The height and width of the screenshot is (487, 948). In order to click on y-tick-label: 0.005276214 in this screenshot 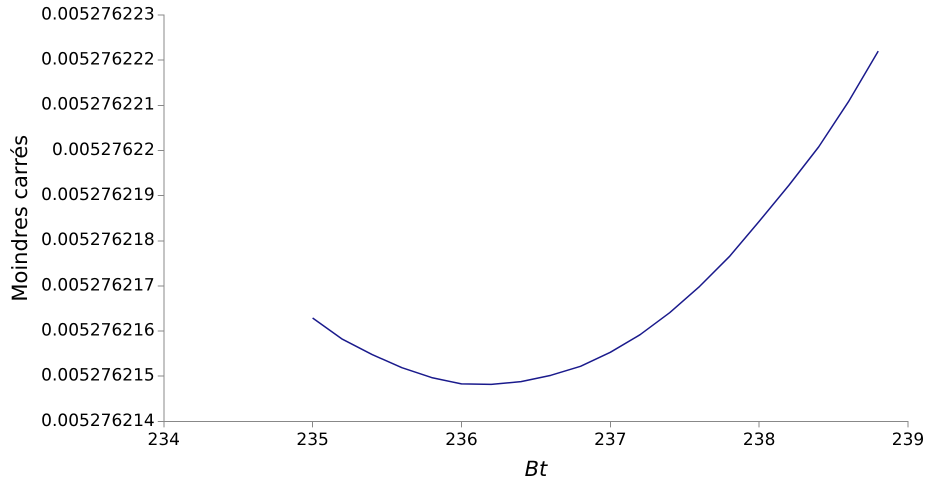, I will do `click(98, 420)`.